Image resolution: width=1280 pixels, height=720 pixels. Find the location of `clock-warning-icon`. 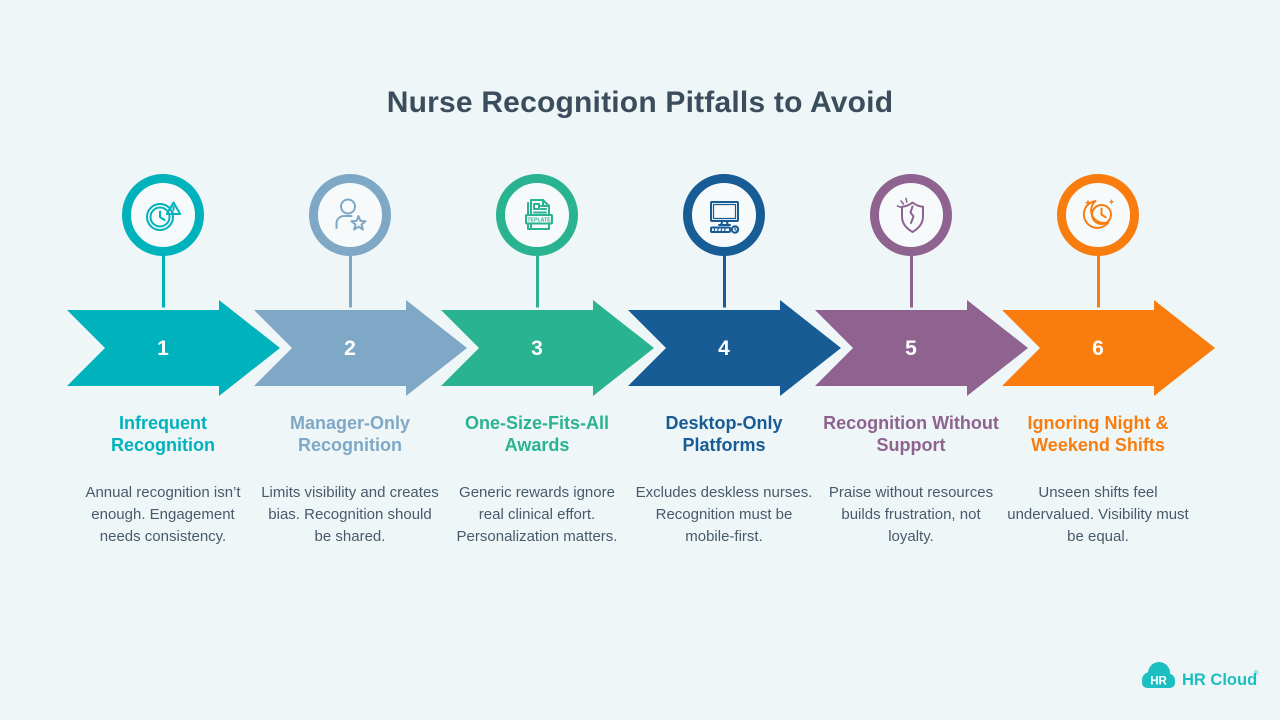

clock-warning-icon is located at coordinates (163, 215).